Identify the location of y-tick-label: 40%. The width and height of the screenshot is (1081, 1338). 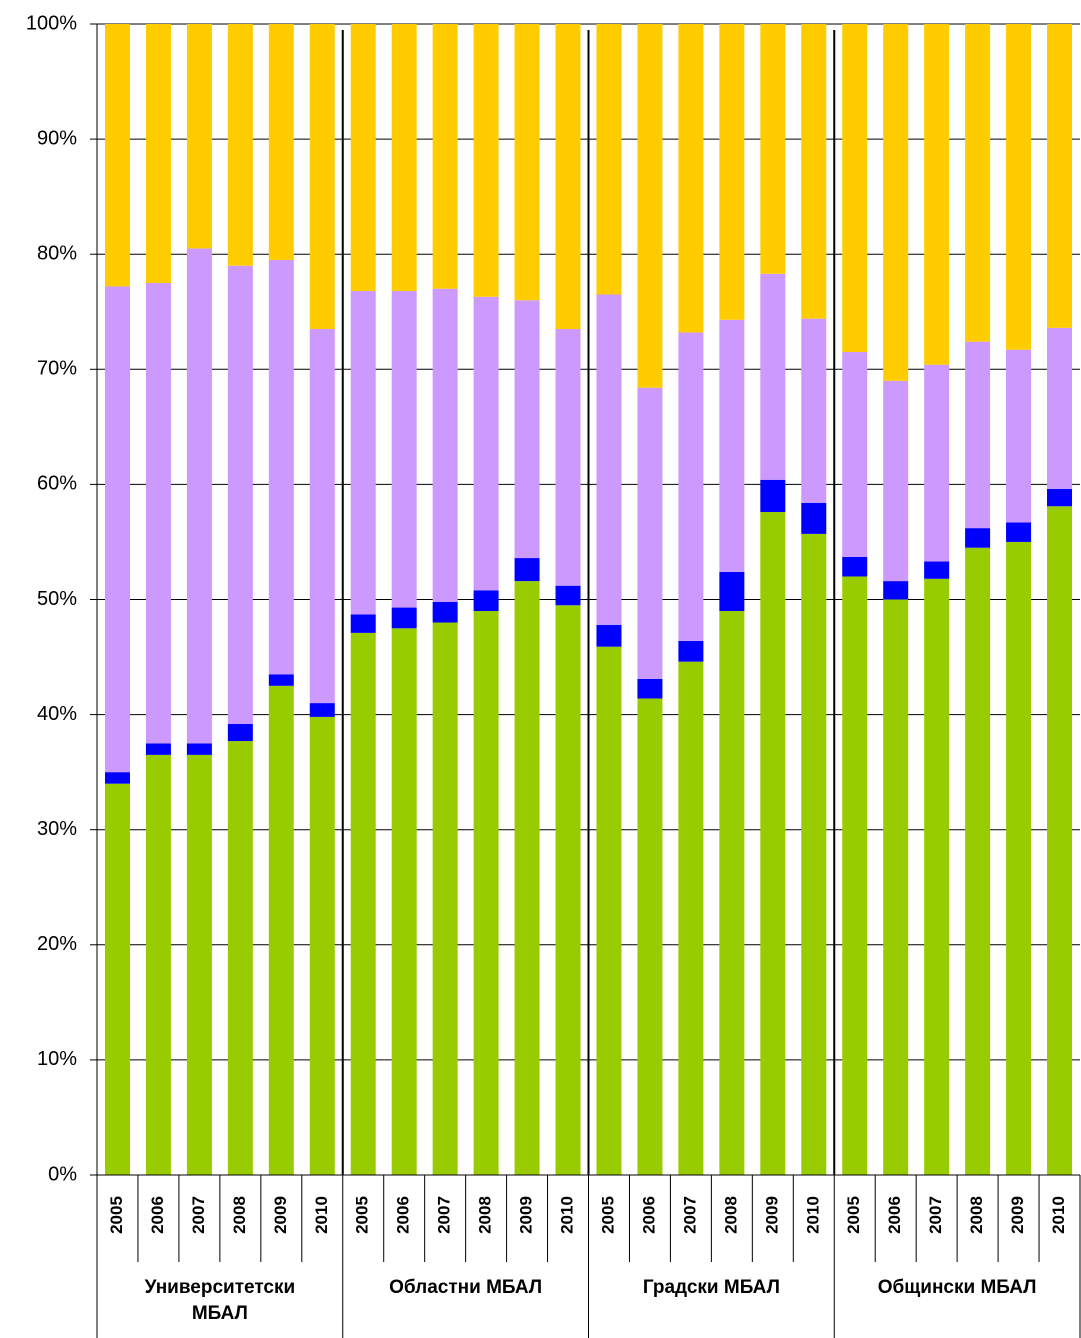
(57, 714).